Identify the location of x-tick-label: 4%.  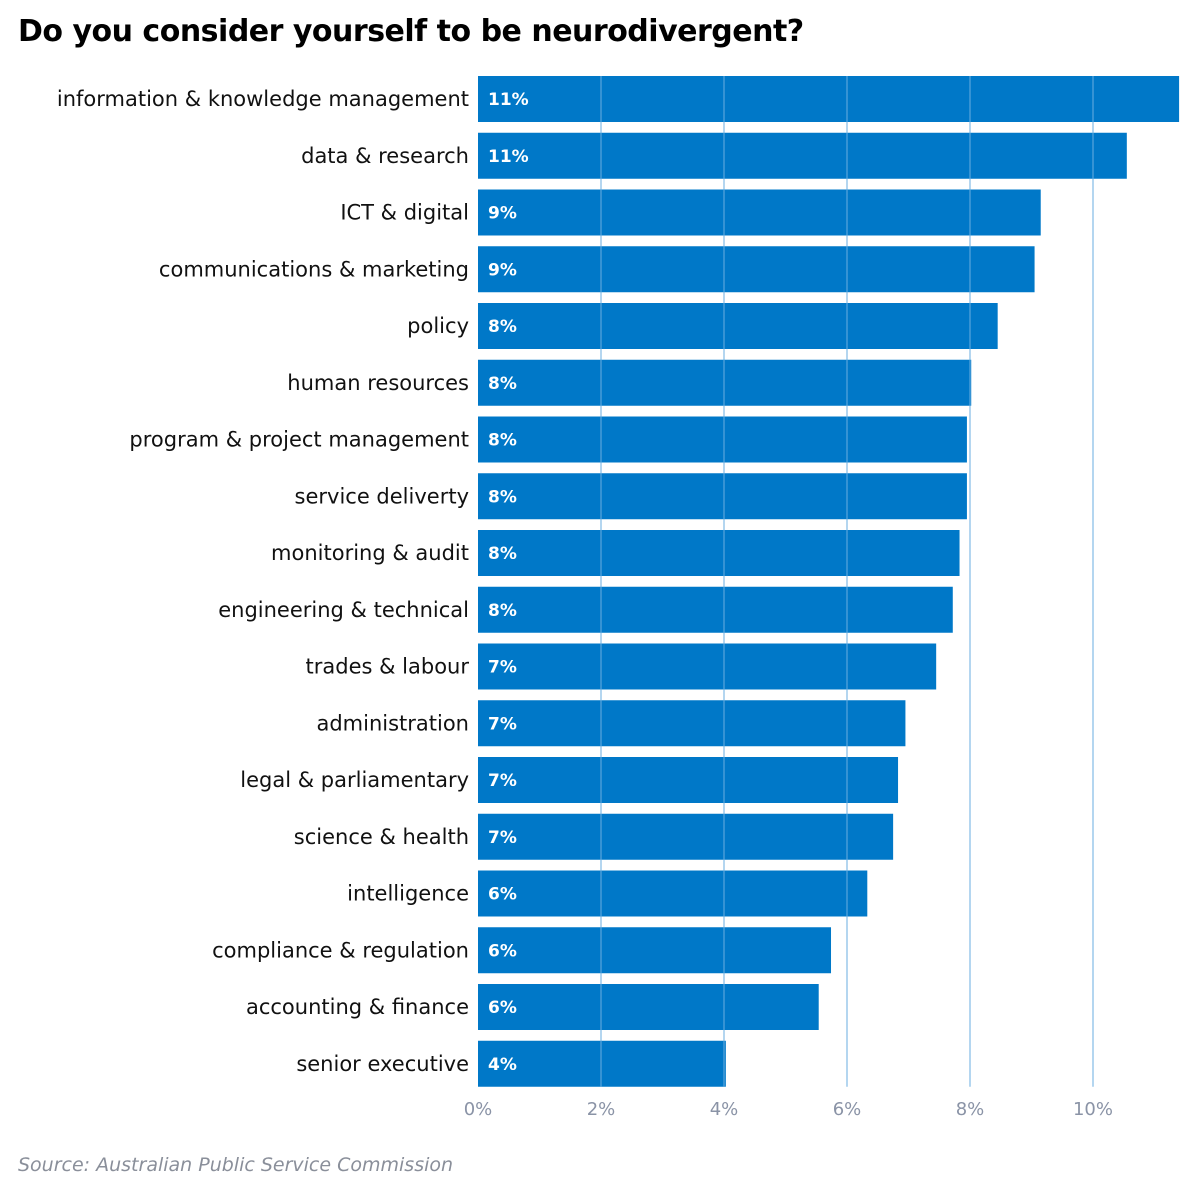
(724, 1109).